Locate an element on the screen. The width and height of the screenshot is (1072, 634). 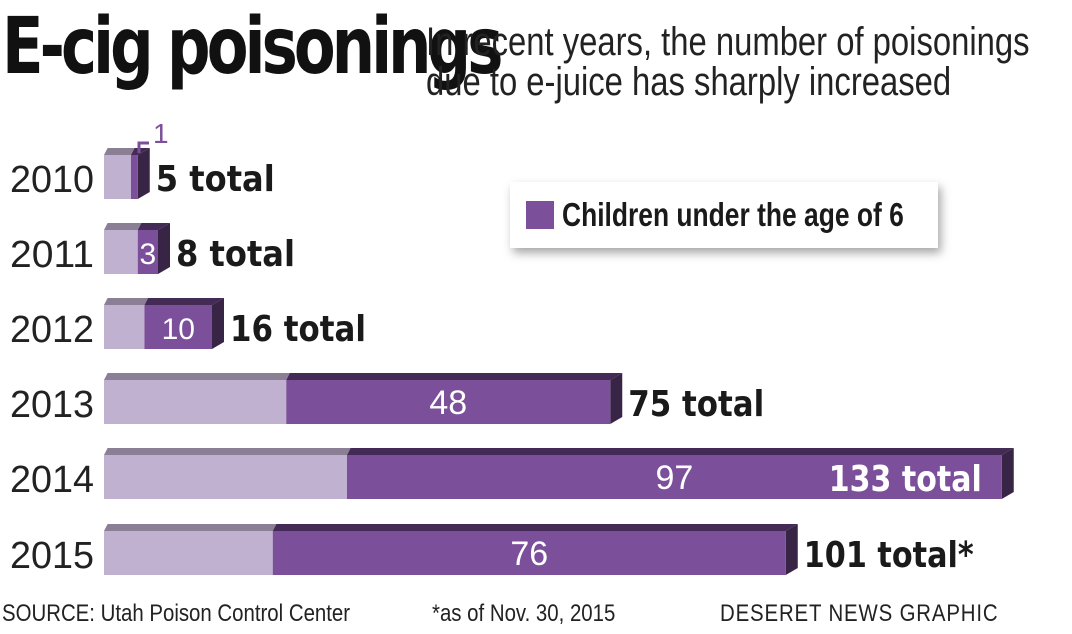
year-label: 2014 is located at coordinates (52, 480).